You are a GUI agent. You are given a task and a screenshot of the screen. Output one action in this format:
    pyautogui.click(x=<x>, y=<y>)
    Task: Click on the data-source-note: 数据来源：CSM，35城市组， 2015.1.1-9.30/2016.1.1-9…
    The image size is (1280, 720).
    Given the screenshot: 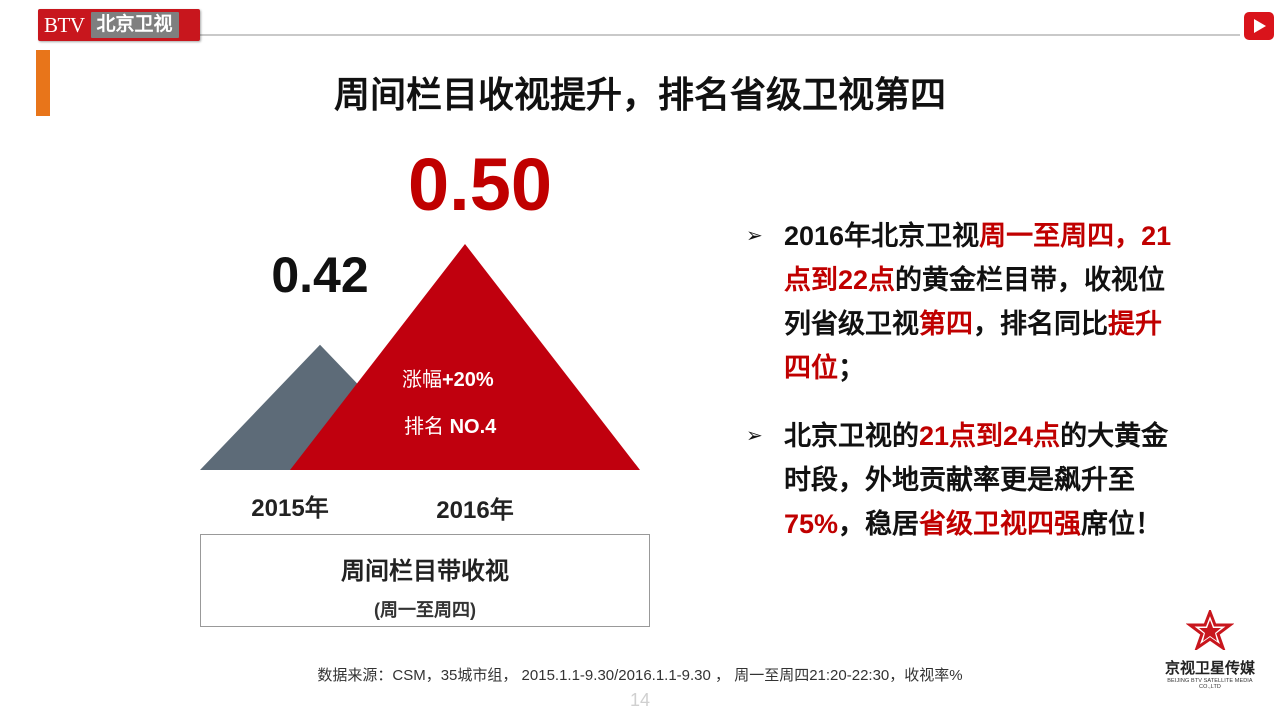 What is the action you would take?
    pyautogui.click(x=640, y=675)
    